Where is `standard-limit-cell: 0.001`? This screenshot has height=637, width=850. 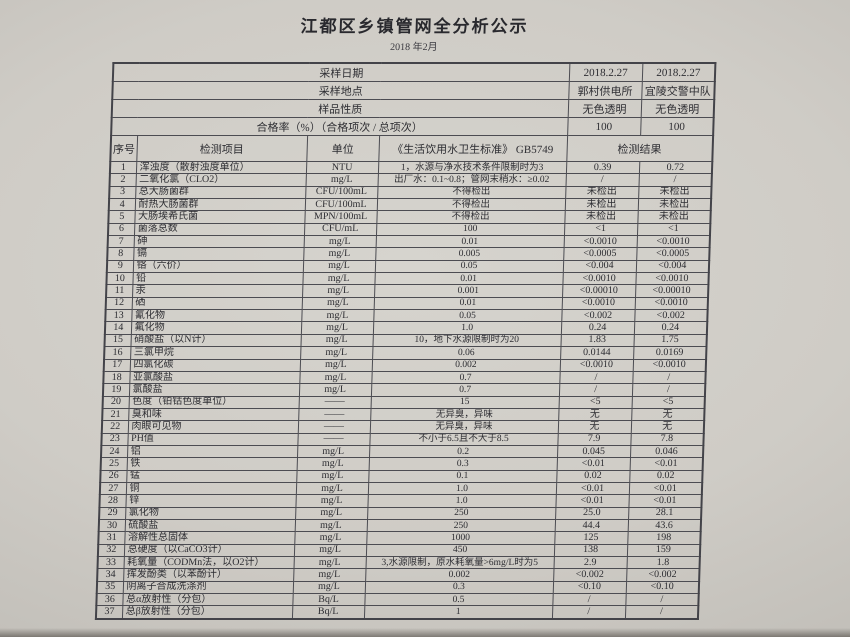
standard-limit-cell: 0.001 is located at coordinates (468, 291).